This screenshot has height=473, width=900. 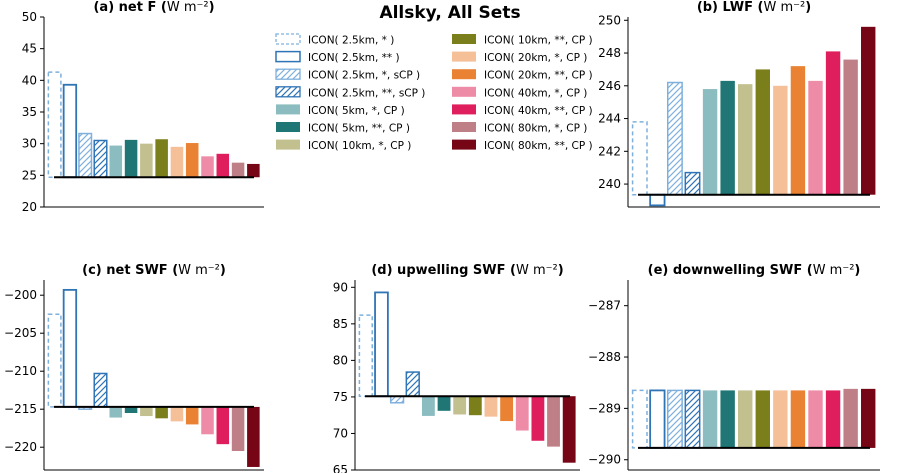 What do you see at coordinates (143, 107) in the screenshot?
I see `panel-0: 20 25 30 35 40 45 50 (a) net F (W m⁻²)` at bounding box center [143, 107].